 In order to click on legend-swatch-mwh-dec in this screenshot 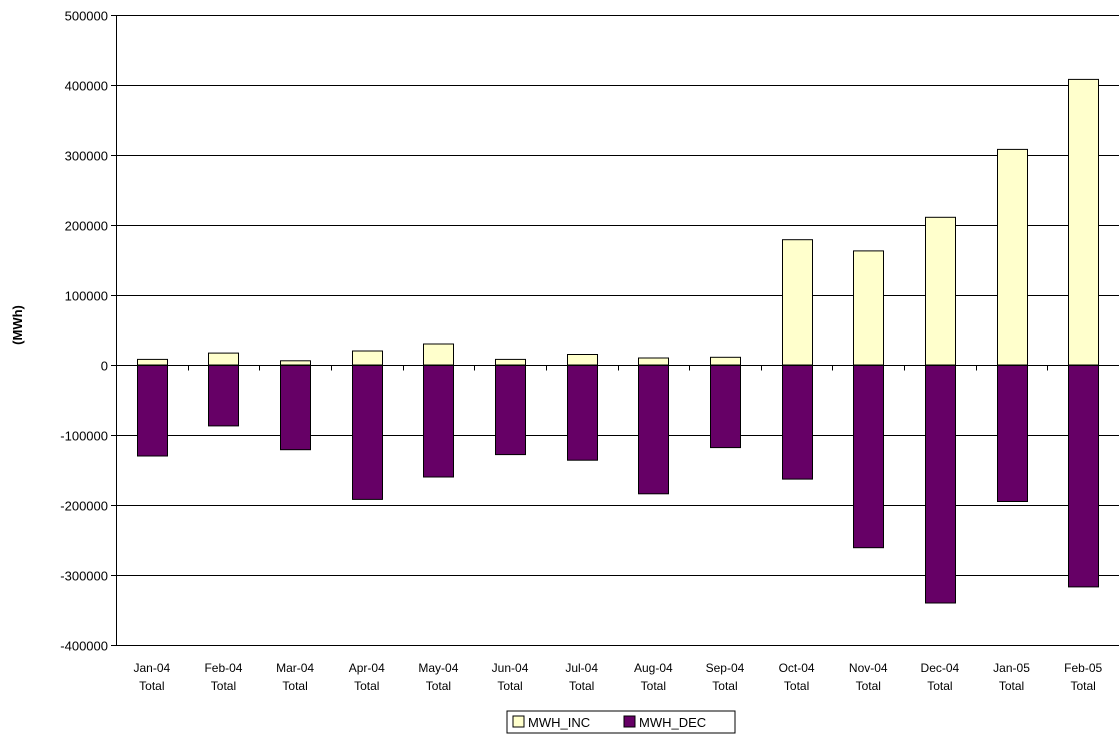, I will do `click(629, 721)`.